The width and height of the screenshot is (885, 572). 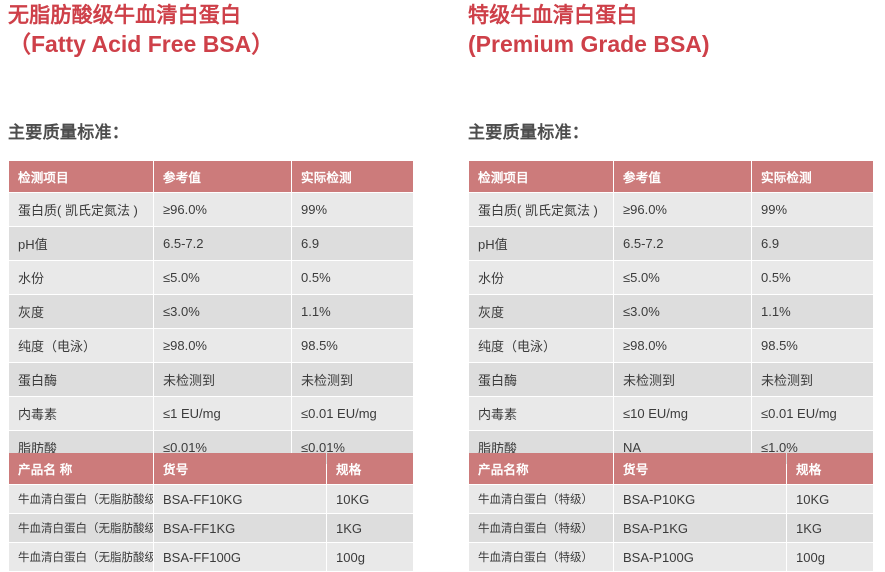 What do you see at coordinates (700, 499) in the screenshot?
I see `cell-catalog-number: BSA-P10KG` at bounding box center [700, 499].